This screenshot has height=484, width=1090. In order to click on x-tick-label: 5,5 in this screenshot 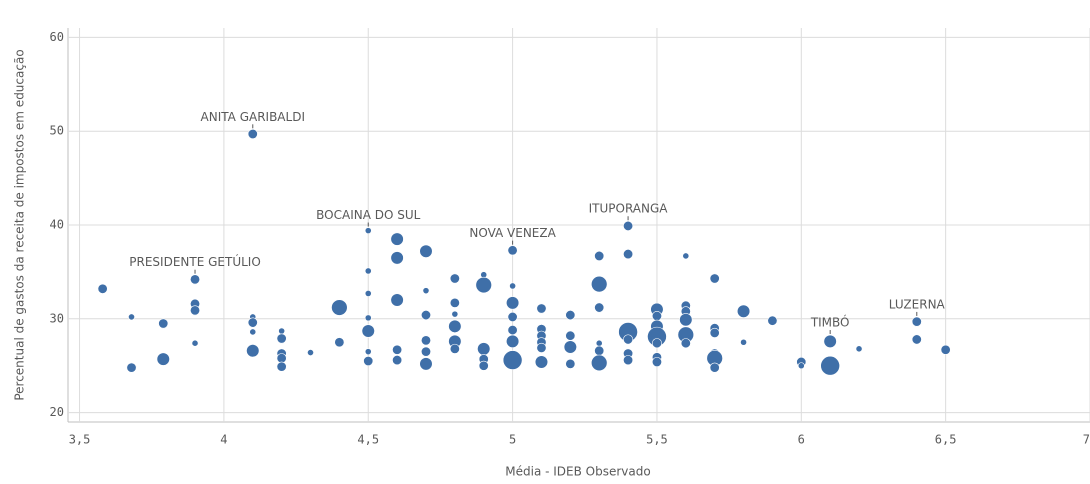, I will do `click(657, 440)`.